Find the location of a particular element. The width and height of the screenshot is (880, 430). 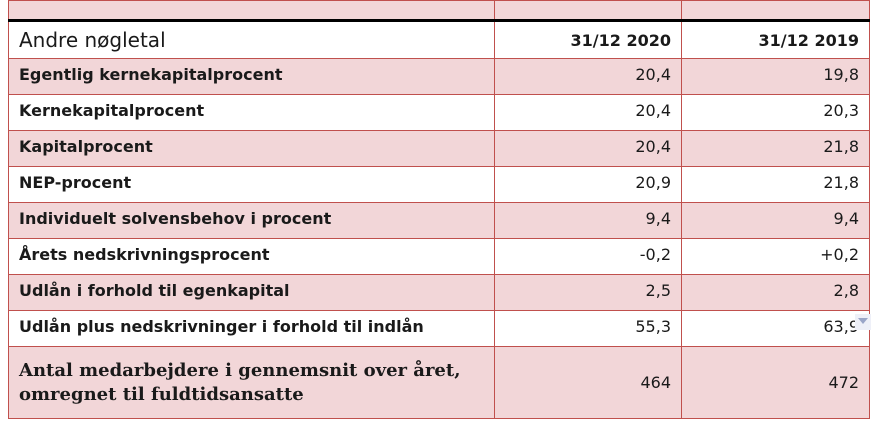

row-label-line: omregnet til fuldtidsansatte is located at coordinates (161, 394).